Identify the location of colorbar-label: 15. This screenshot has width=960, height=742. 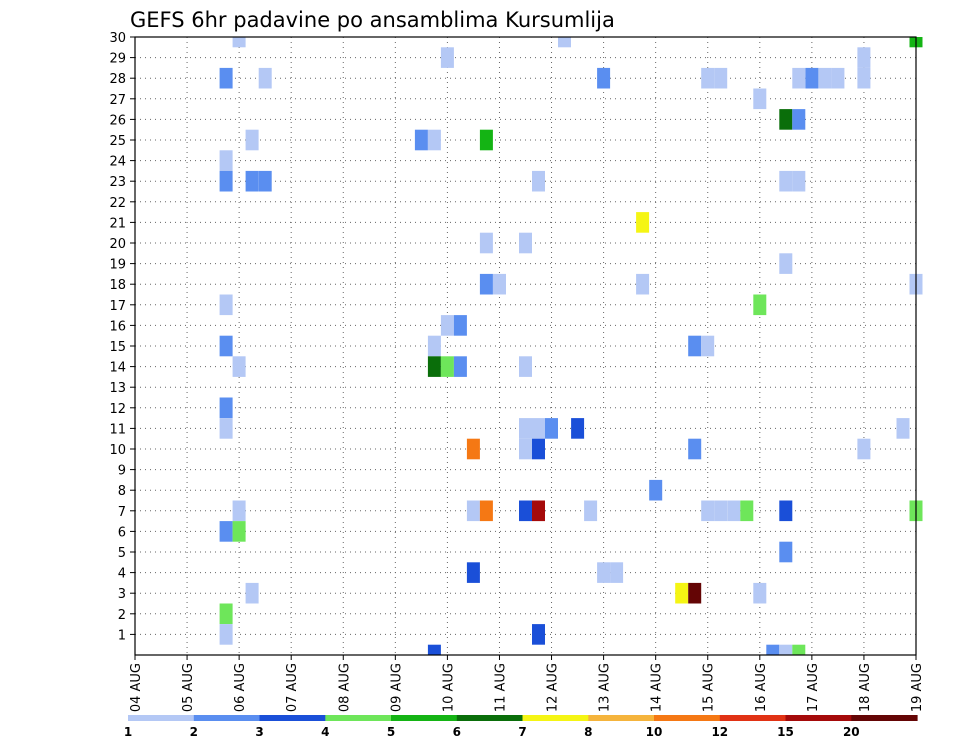
(785, 732).